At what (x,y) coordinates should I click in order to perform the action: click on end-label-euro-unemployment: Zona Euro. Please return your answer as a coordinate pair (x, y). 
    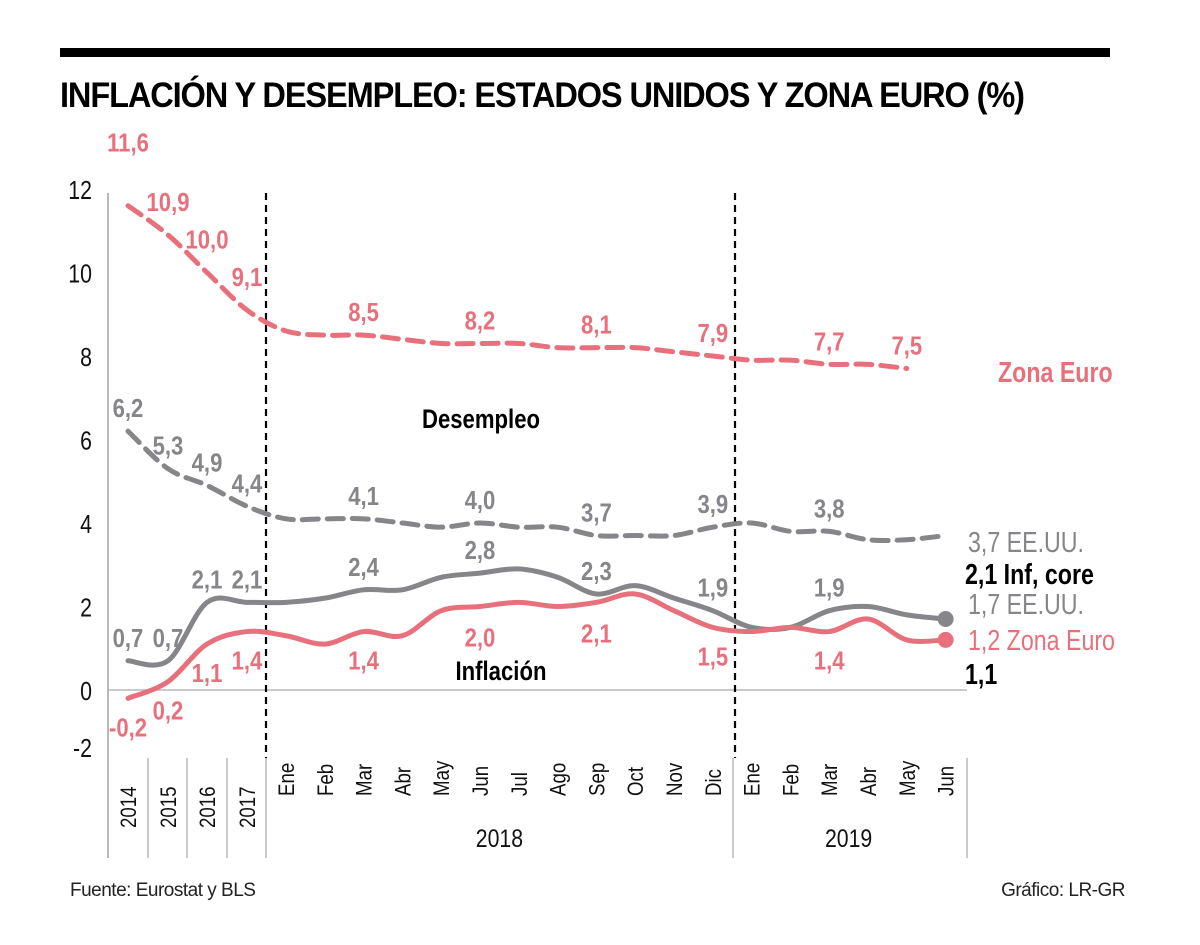
    Looking at the image, I should click on (1055, 371).